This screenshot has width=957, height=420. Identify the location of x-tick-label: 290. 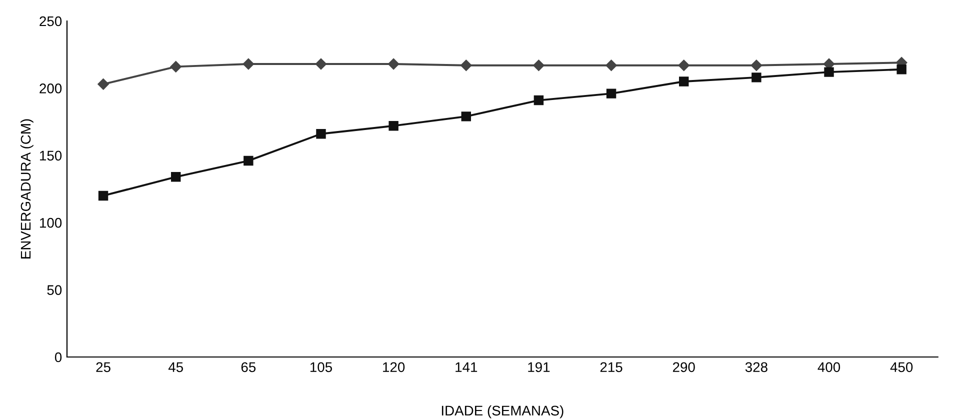
(683, 367).